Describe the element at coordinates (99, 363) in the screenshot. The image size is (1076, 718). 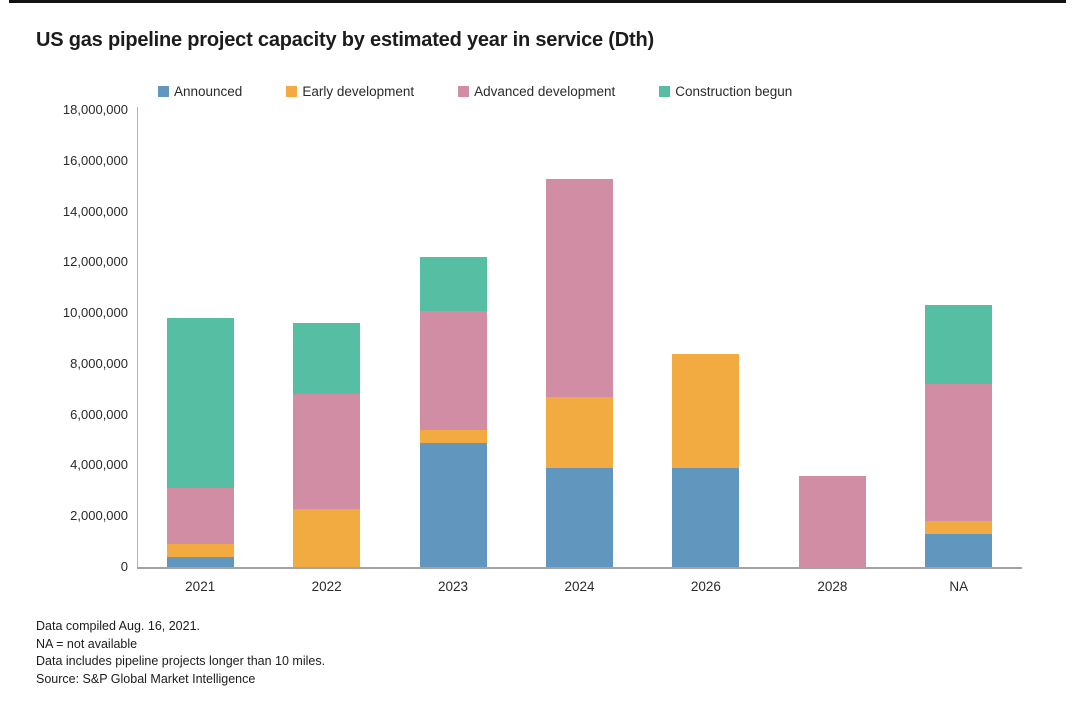
I see `y-tick-label: 8,000,000` at that location.